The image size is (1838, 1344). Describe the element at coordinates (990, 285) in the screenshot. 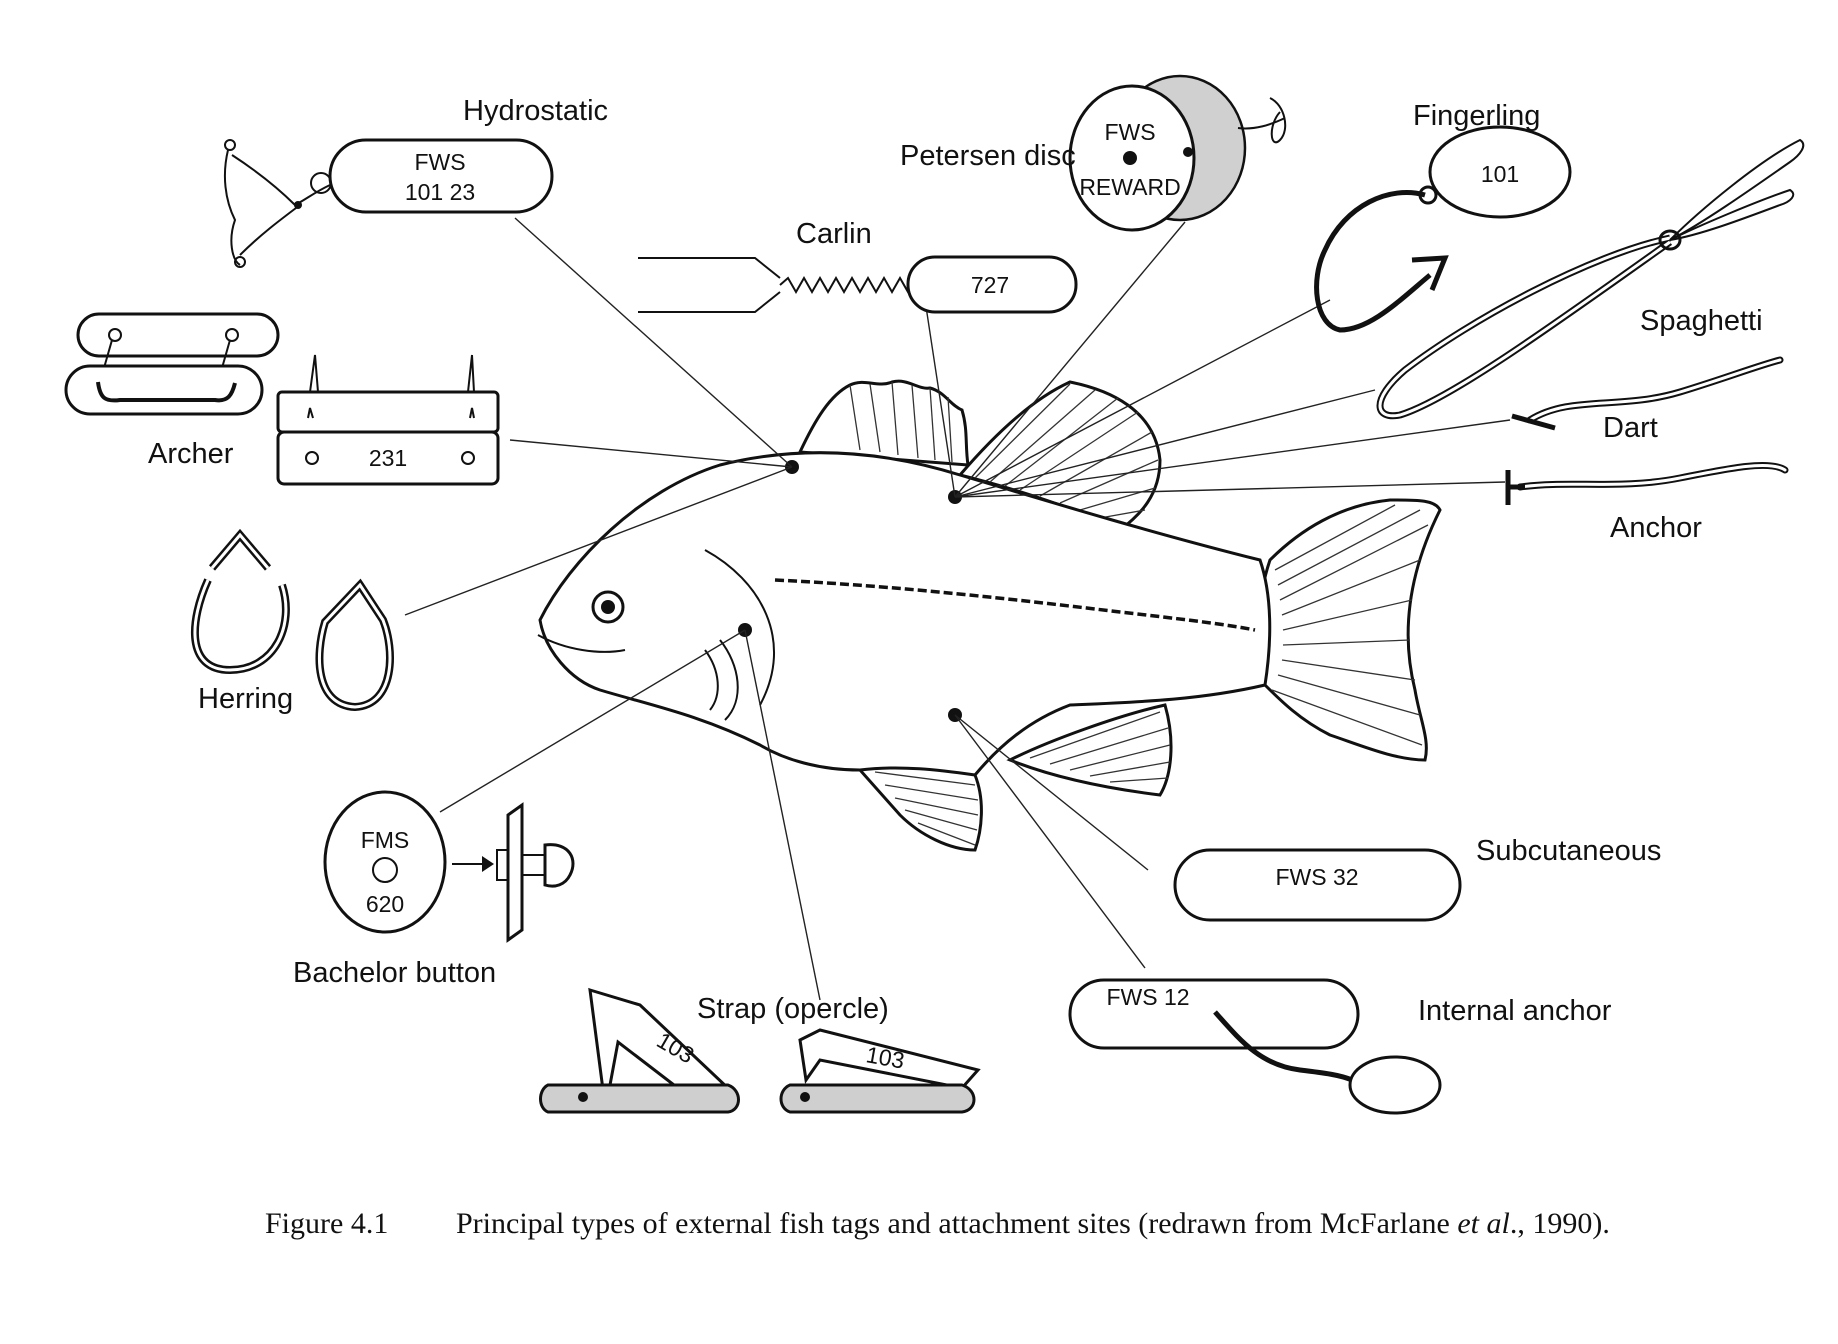

I see `carlin-tag-number: 727` at that location.